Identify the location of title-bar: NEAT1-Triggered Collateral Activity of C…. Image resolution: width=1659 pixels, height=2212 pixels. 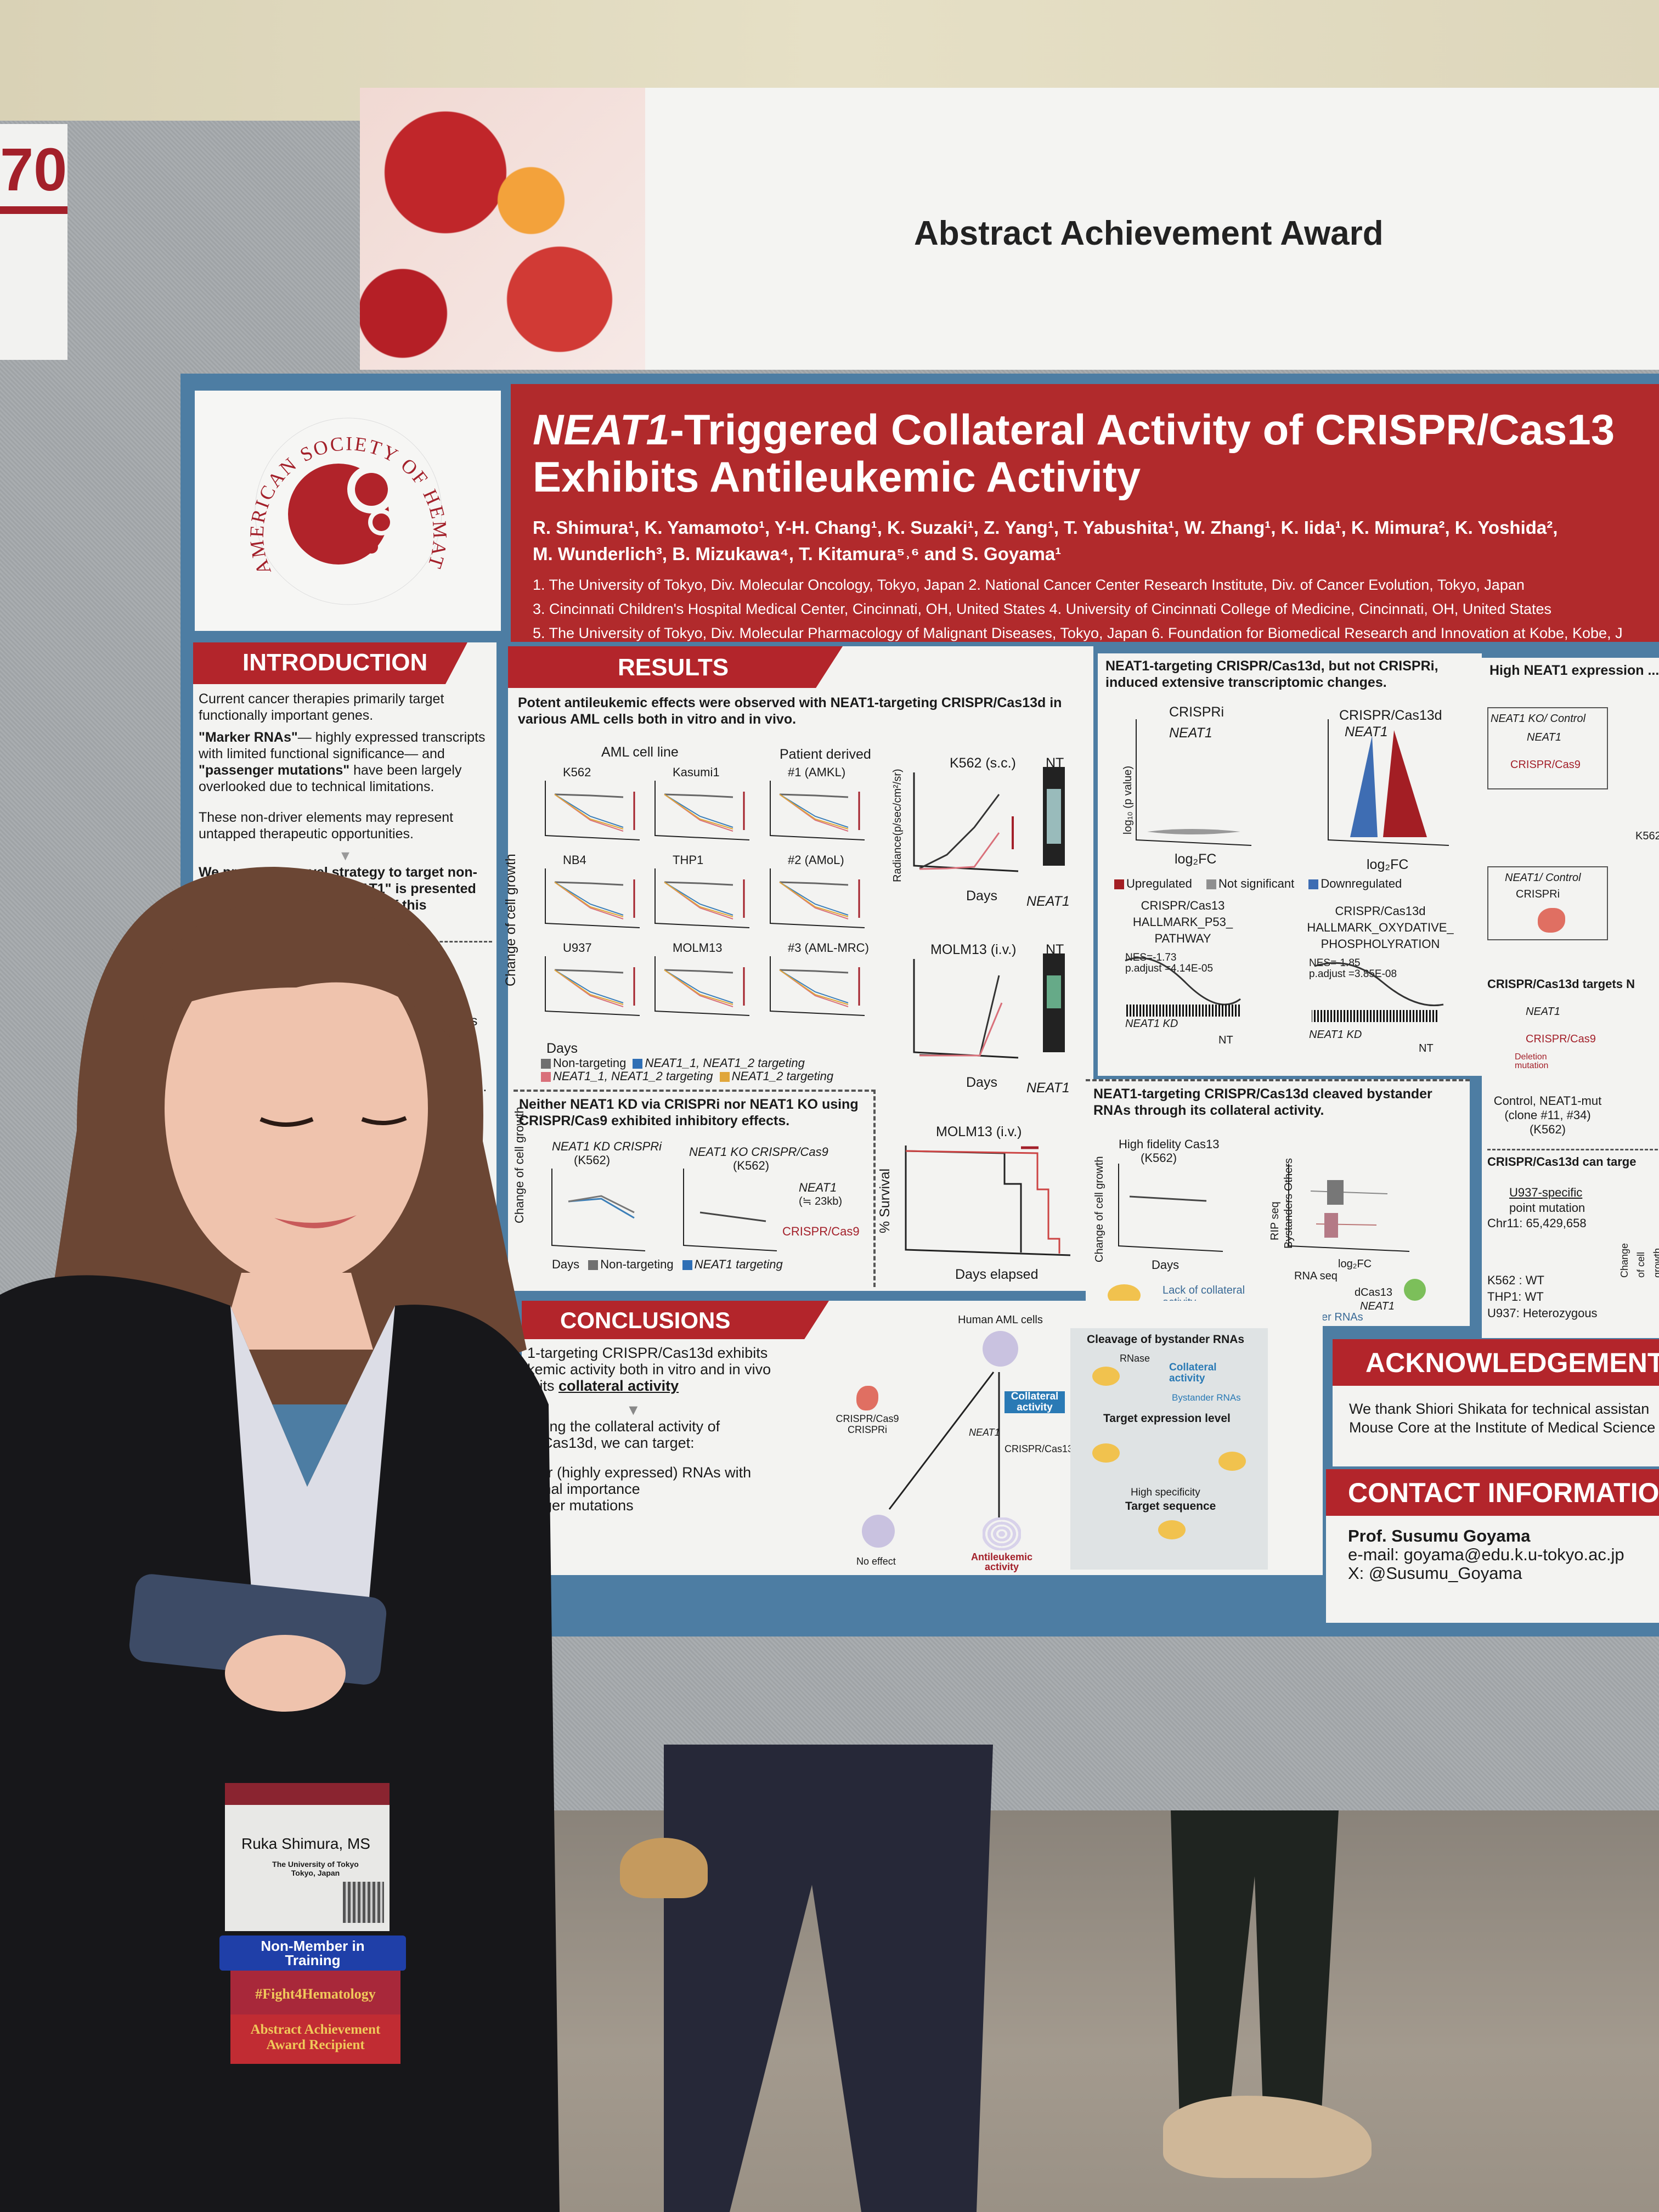
(1085, 513).